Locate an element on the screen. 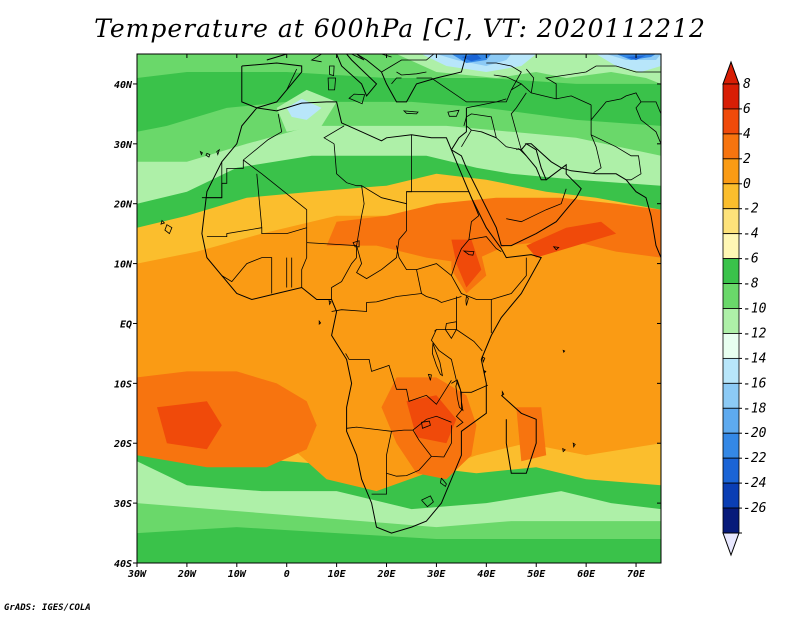 Image resolution: width=800 pixels, height=618 pixels. colorbar-label-4: 0 is located at coordinates (747, 184).